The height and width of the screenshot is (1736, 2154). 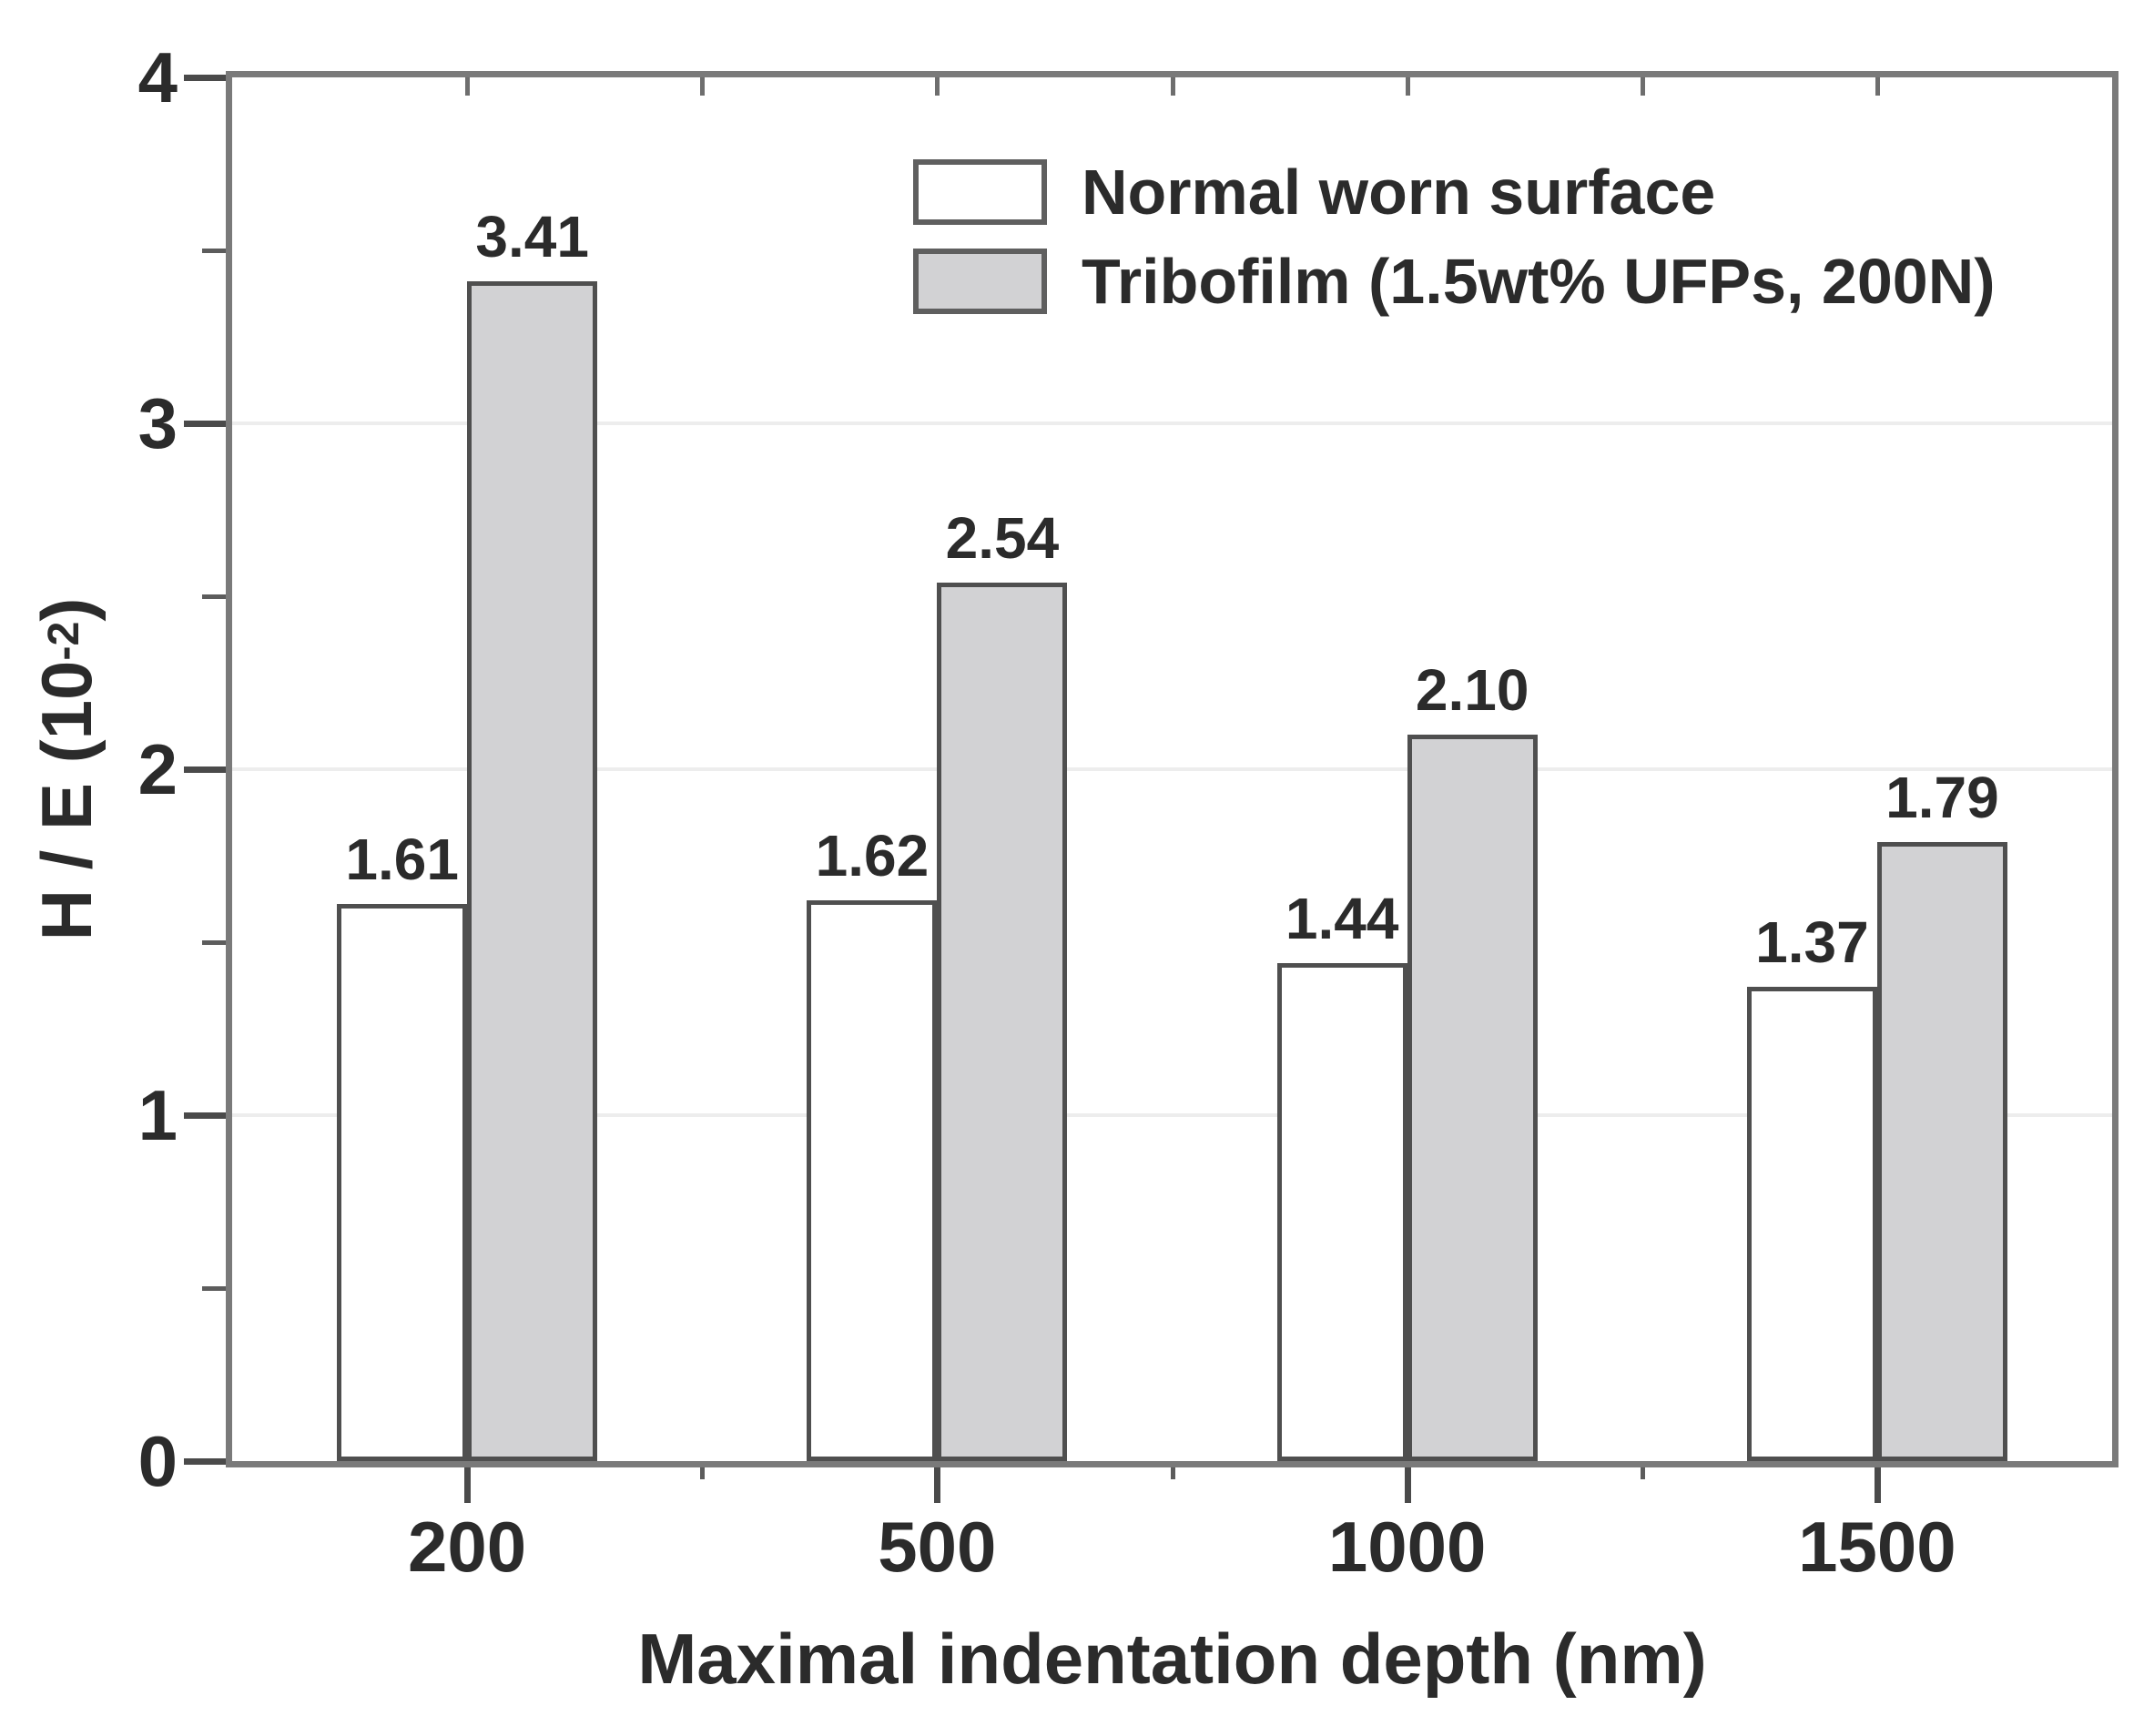 I want to click on bar-value-label: 1.61, so click(x=402, y=860).